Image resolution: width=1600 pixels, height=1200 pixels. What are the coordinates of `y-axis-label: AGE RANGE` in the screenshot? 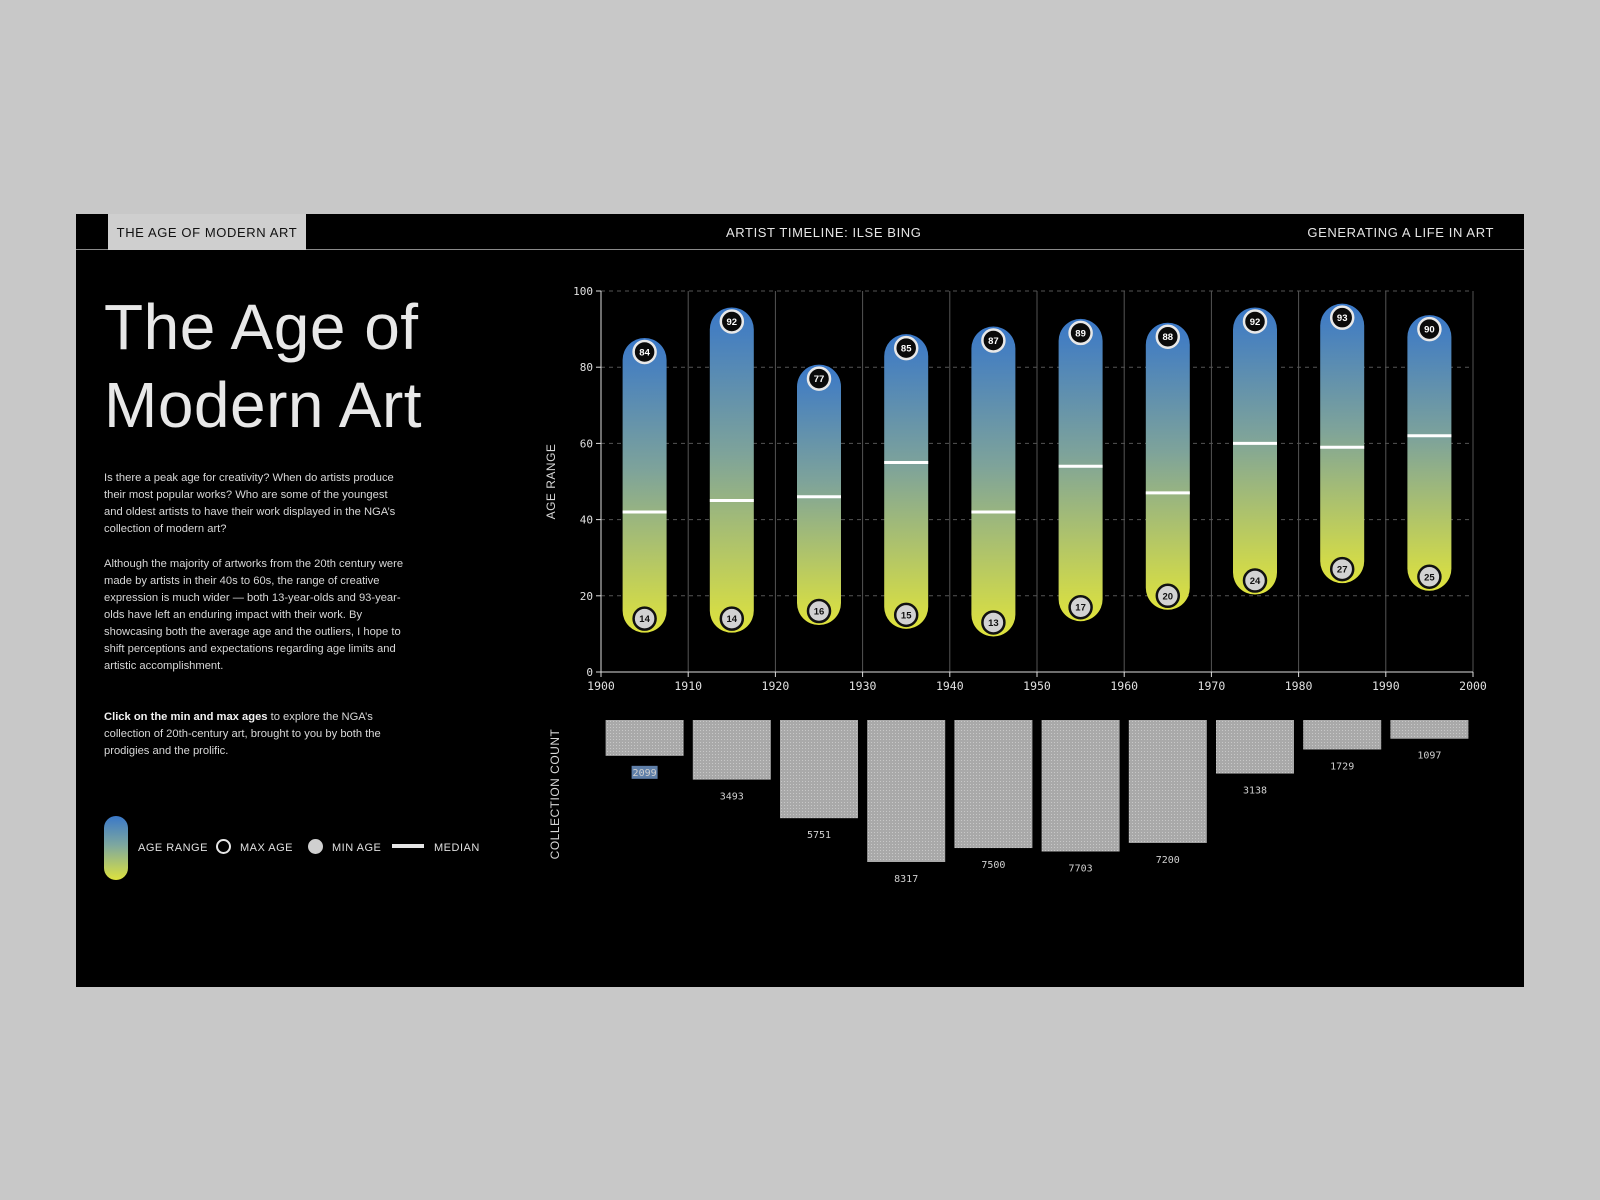 It's located at (551, 482).